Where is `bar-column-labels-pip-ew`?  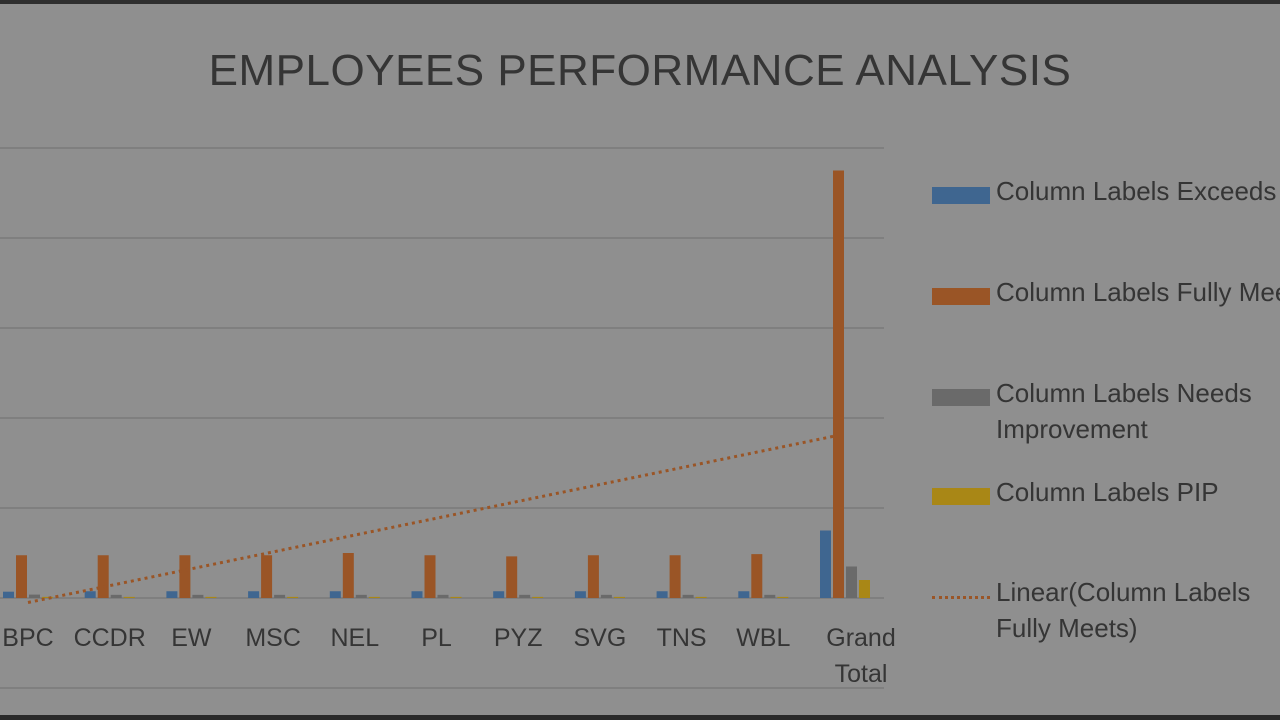
bar-column-labels-pip-ew is located at coordinates (211, 597).